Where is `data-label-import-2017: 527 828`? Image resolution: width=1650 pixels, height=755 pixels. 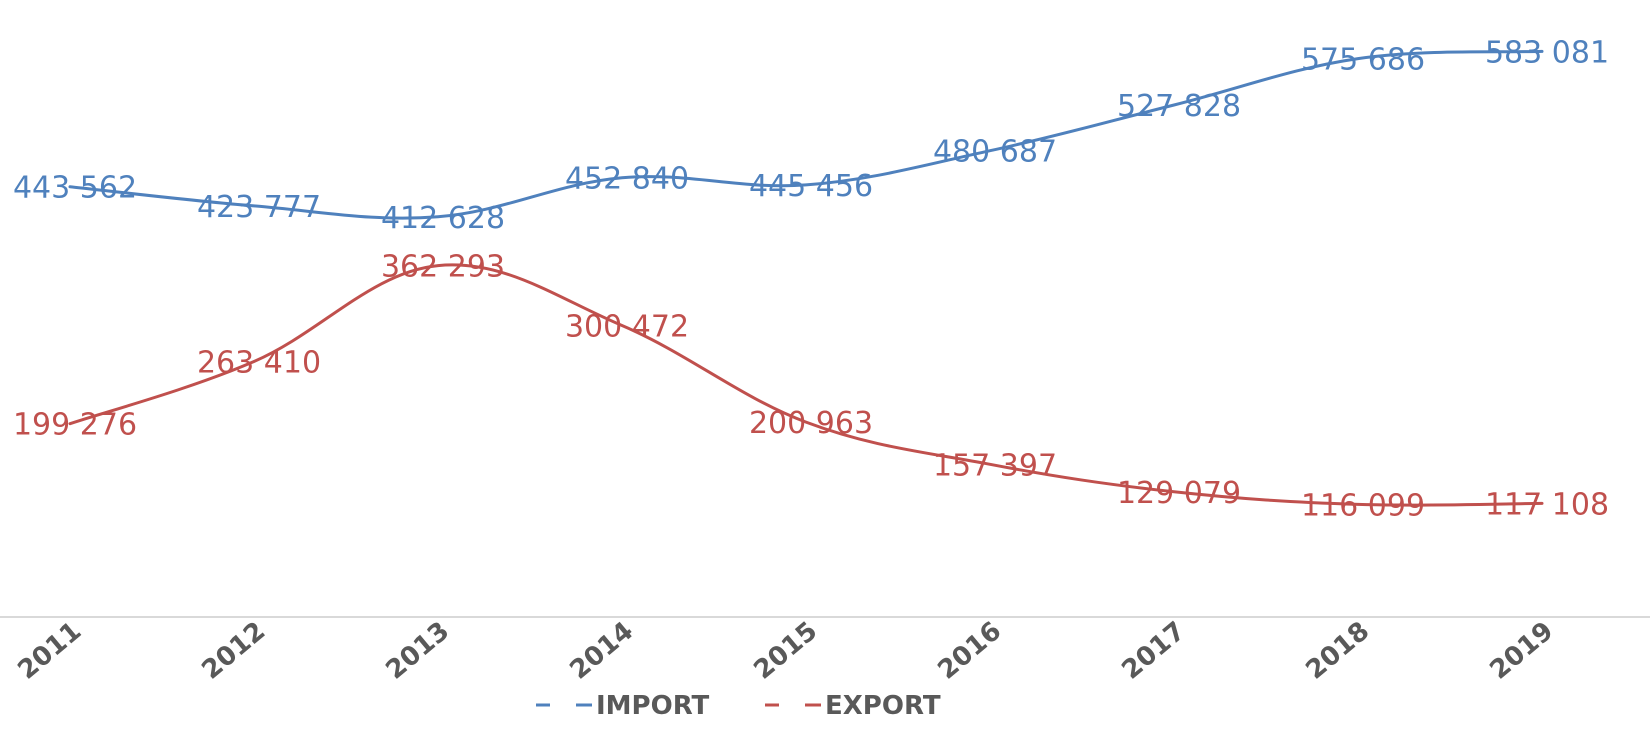 data-label-import-2017: 527 828 is located at coordinates (1179, 106).